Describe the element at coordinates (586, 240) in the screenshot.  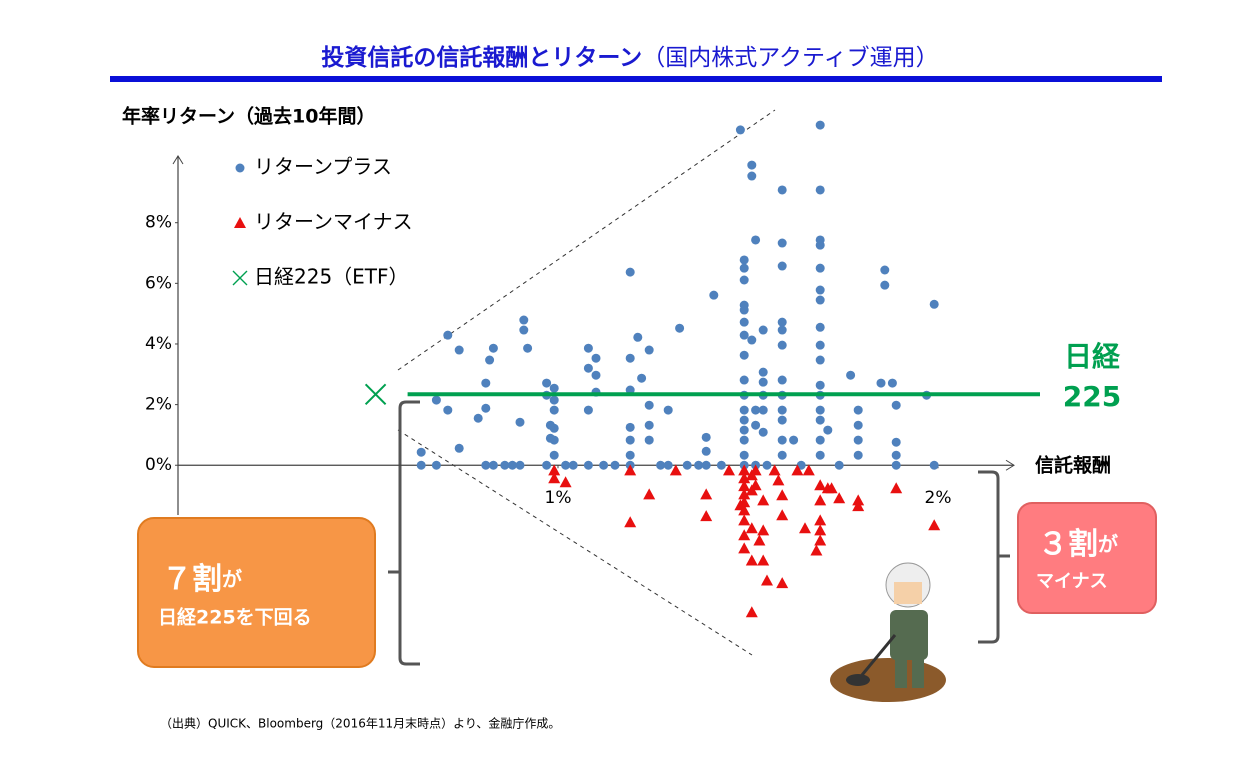
I see `guide-line` at that location.